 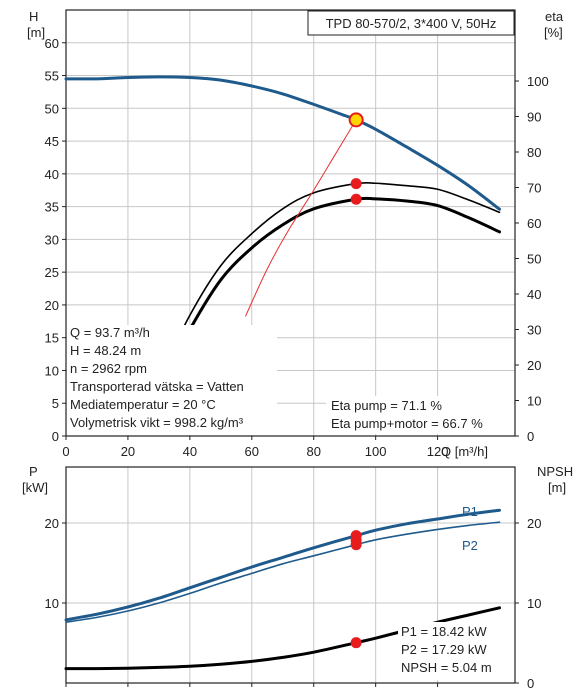 What do you see at coordinates (33, 471) in the screenshot?
I see `power-axis-label: P` at bounding box center [33, 471].